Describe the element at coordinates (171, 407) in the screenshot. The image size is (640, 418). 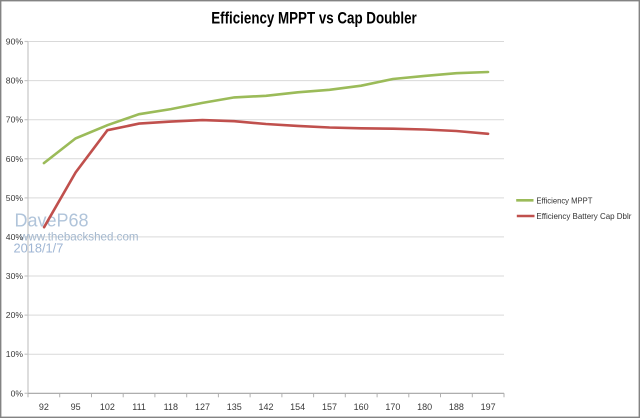
I see `svg-text: 118` at that location.